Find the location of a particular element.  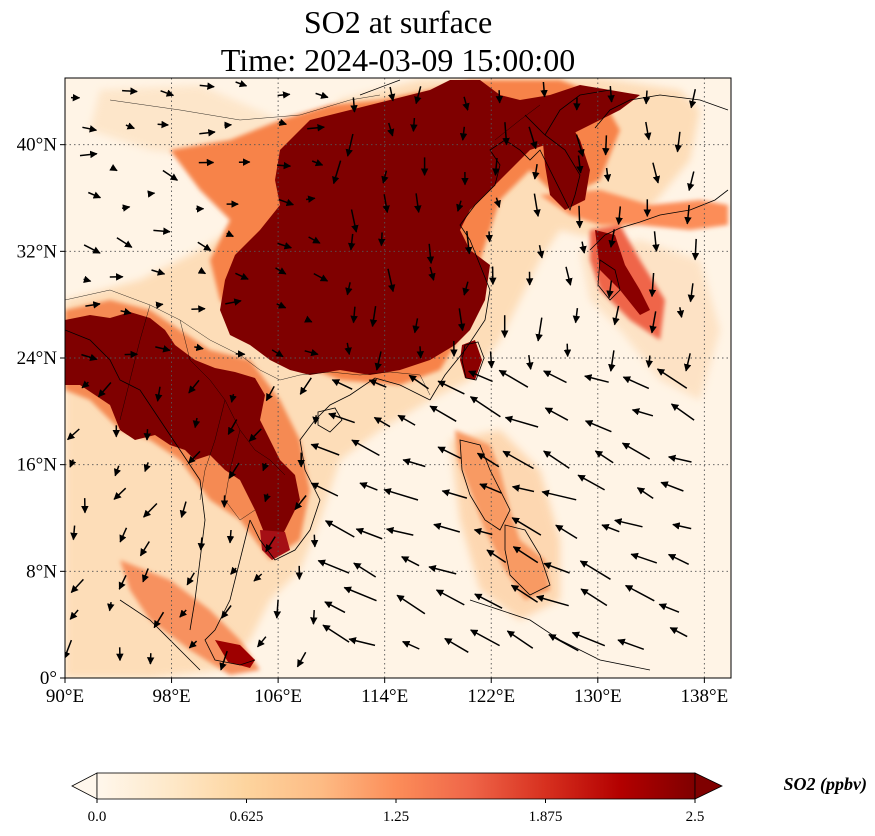

lat-tick-label: 8°N is located at coordinates (41, 571).